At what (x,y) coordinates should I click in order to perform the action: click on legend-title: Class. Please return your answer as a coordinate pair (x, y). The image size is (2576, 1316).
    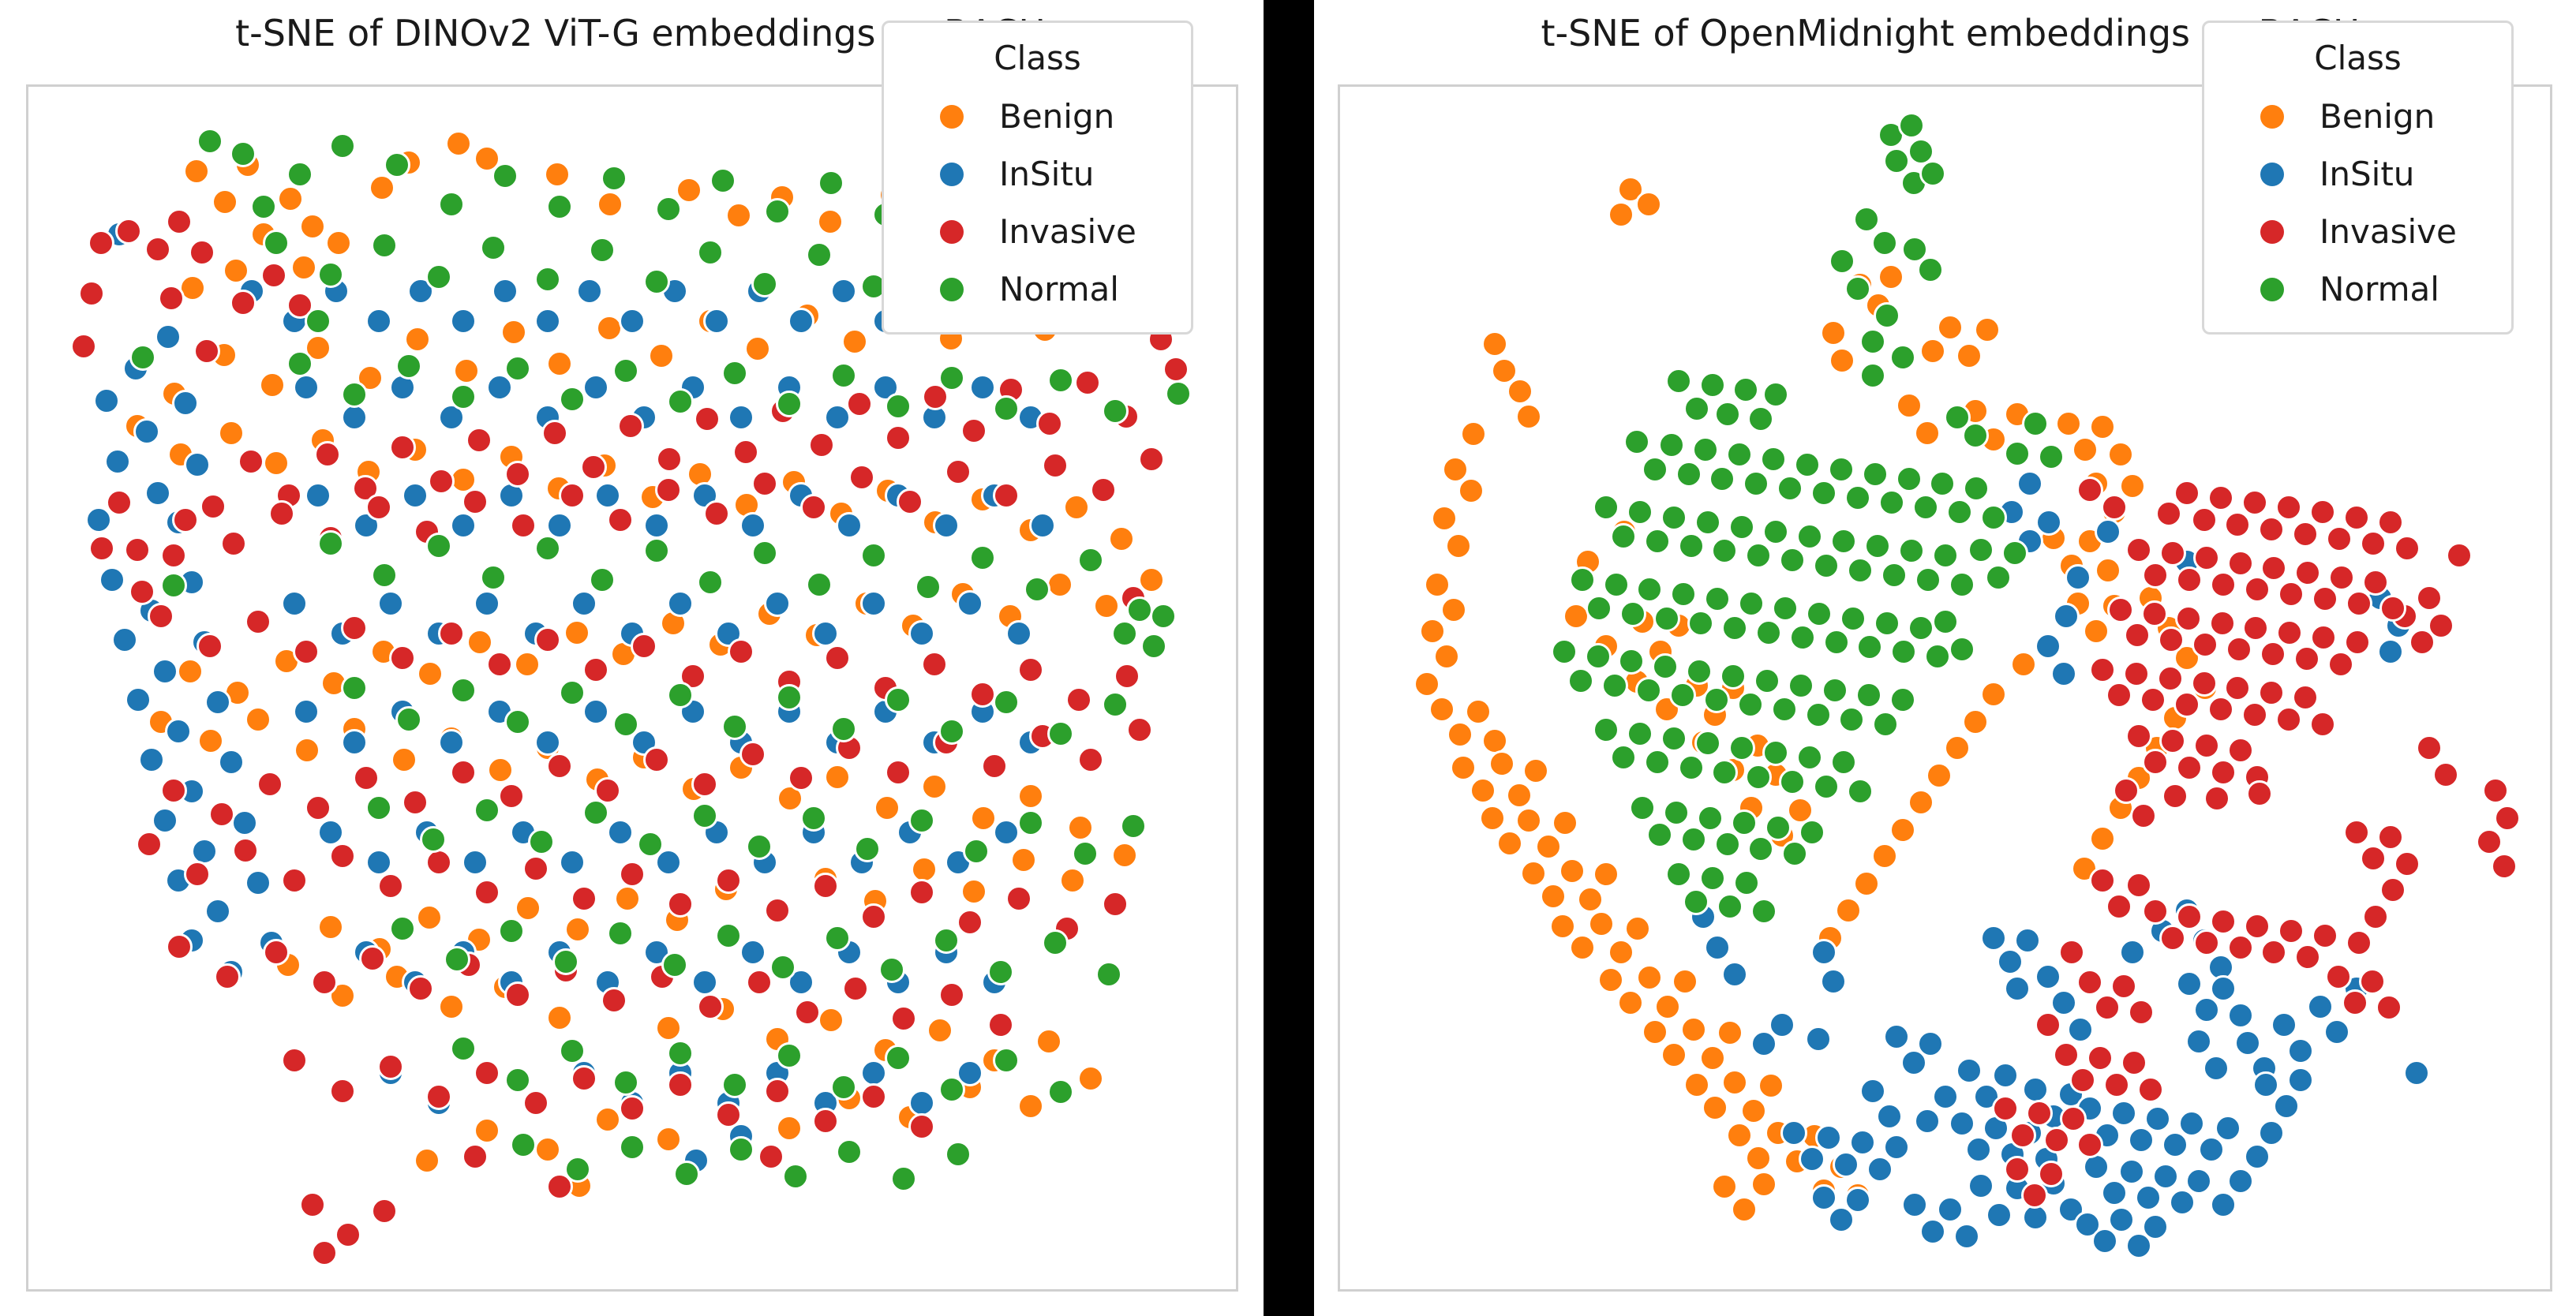
    Looking at the image, I should click on (1037, 58).